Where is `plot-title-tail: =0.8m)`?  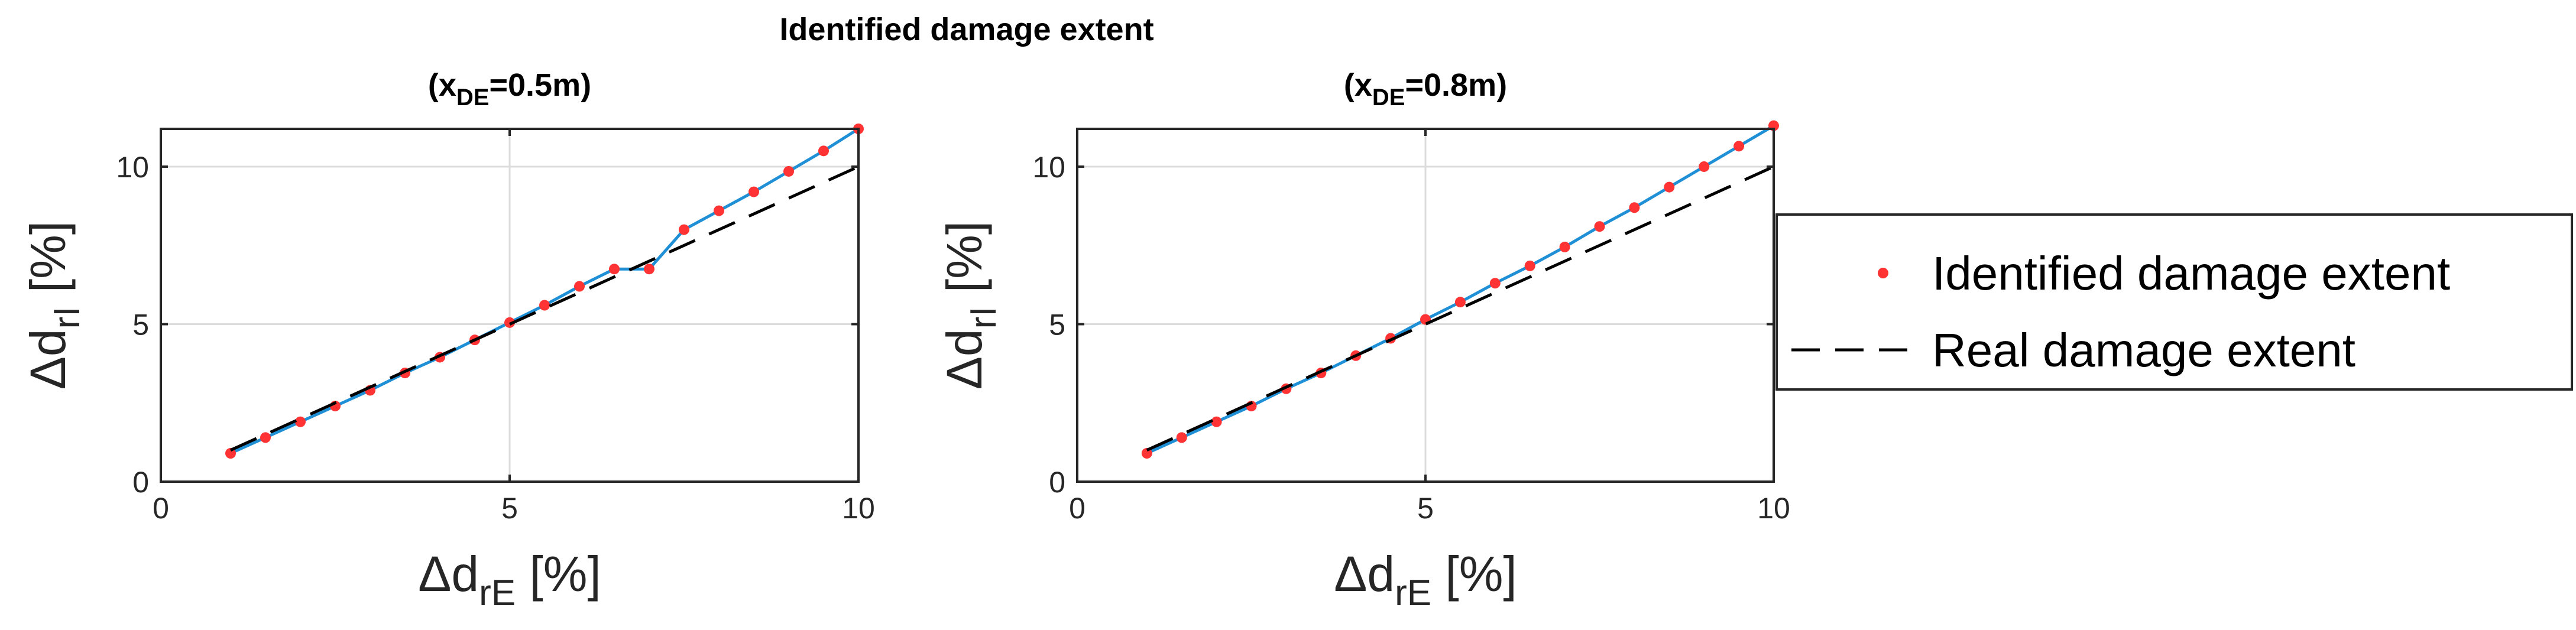
plot-title-tail: =0.8m) is located at coordinates (1456, 85).